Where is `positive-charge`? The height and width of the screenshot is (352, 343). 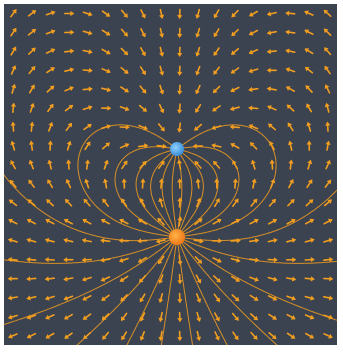 positive-charge is located at coordinates (177, 237).